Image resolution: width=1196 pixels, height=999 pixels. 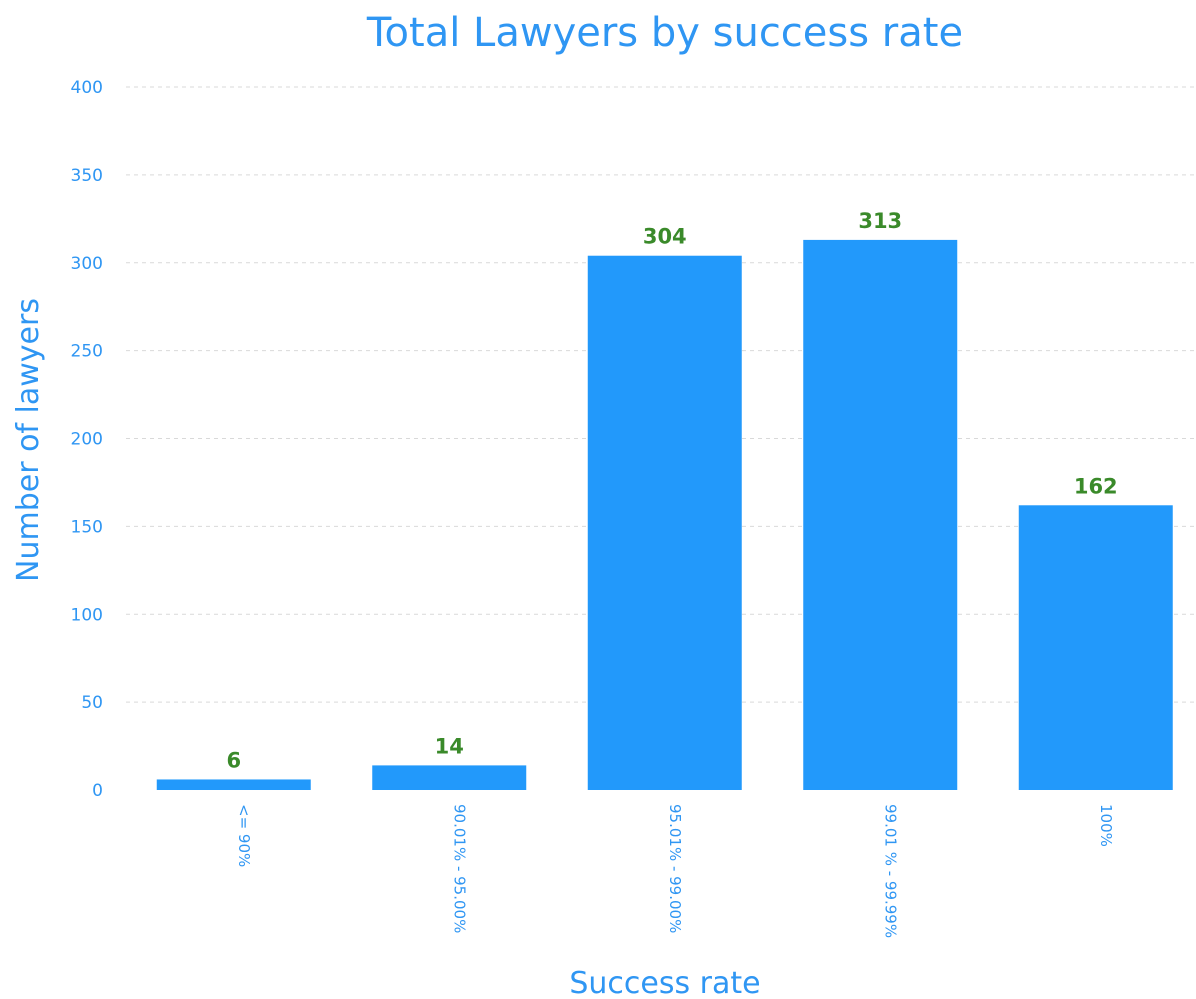 What do you see at coordinates (664, 982) in the screenshot?
I see `x-axis-title: Success rate` at bounding box center [664, 982].